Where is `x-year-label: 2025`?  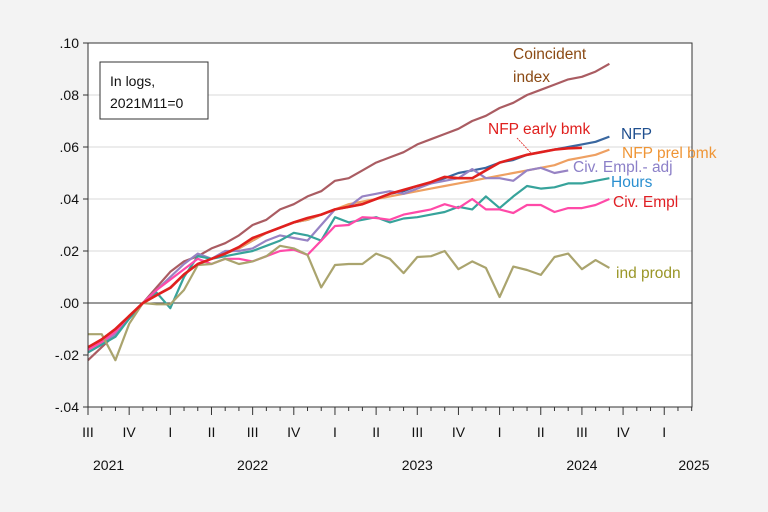 x-year-label: 2025 is located at coordinates (693, 465).